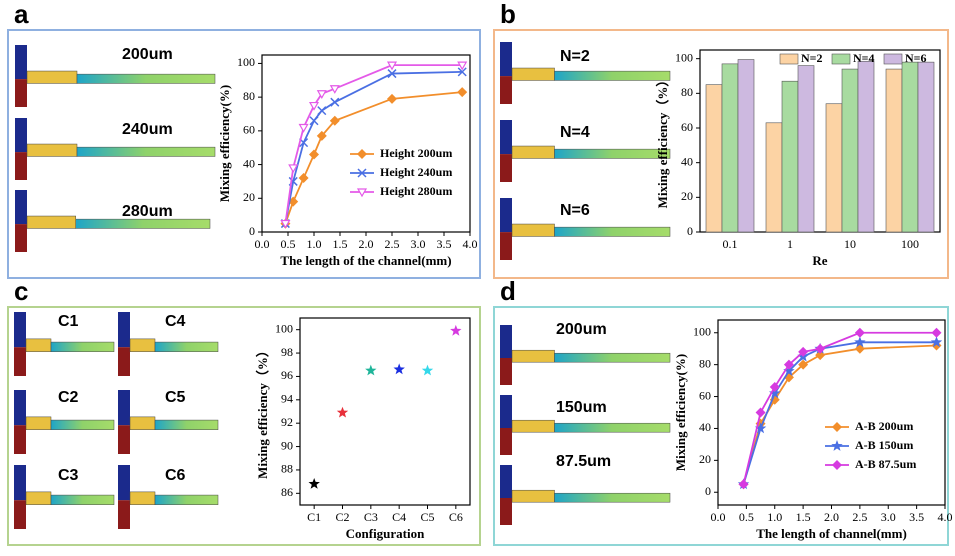  What do you see at coordinates (508, 14) in the screenshot?
I see `panel-letter: b` at bounding box center [508, 14].